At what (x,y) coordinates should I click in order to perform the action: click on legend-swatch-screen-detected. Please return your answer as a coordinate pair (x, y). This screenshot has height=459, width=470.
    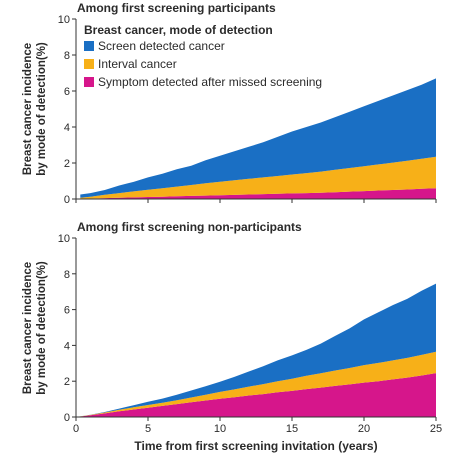
    Looking at the image, I should click on (89, 46).